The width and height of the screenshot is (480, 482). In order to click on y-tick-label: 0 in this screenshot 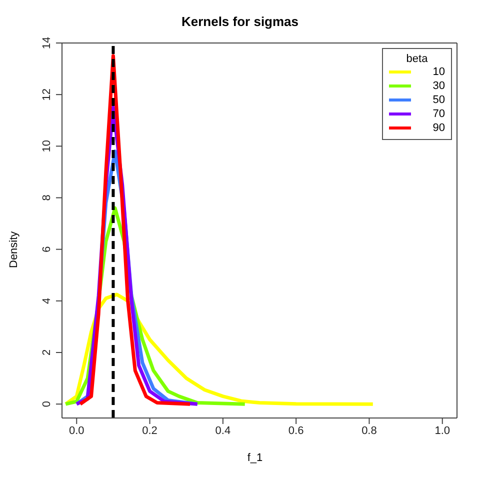, I will do `click(47, 404)`.